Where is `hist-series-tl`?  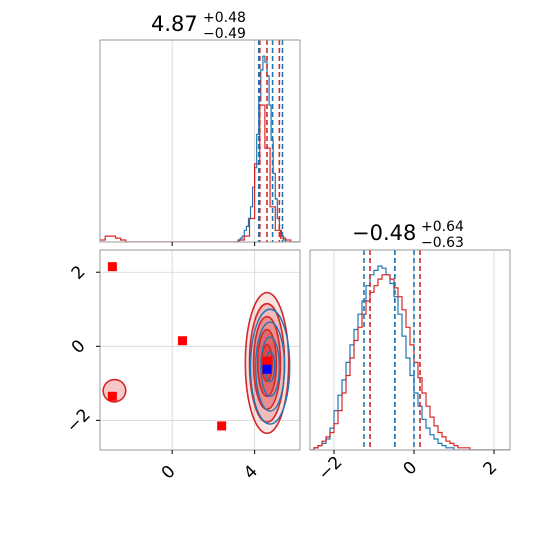
hist-series-tl is located at coordinates (200, 148).